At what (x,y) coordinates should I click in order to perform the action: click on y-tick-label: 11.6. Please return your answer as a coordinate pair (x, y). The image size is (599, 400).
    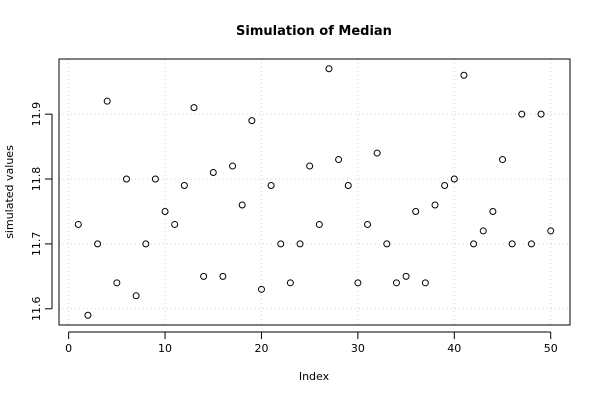
    Looking at the image, I should click on (36, 309).